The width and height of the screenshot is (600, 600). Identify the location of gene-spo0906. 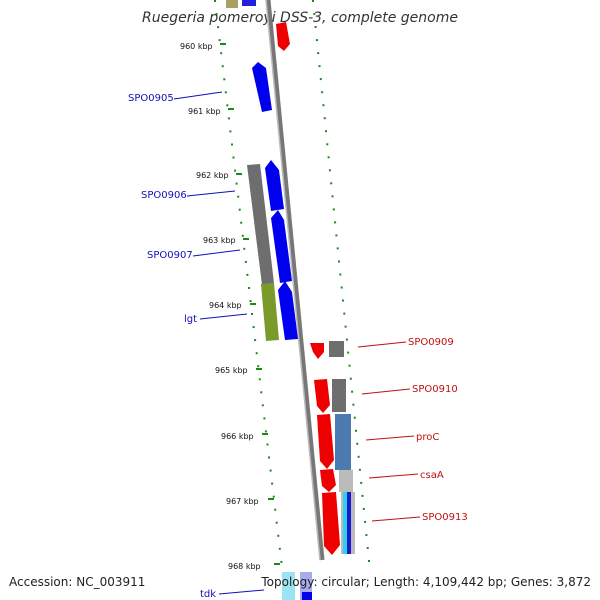
(274, 185).